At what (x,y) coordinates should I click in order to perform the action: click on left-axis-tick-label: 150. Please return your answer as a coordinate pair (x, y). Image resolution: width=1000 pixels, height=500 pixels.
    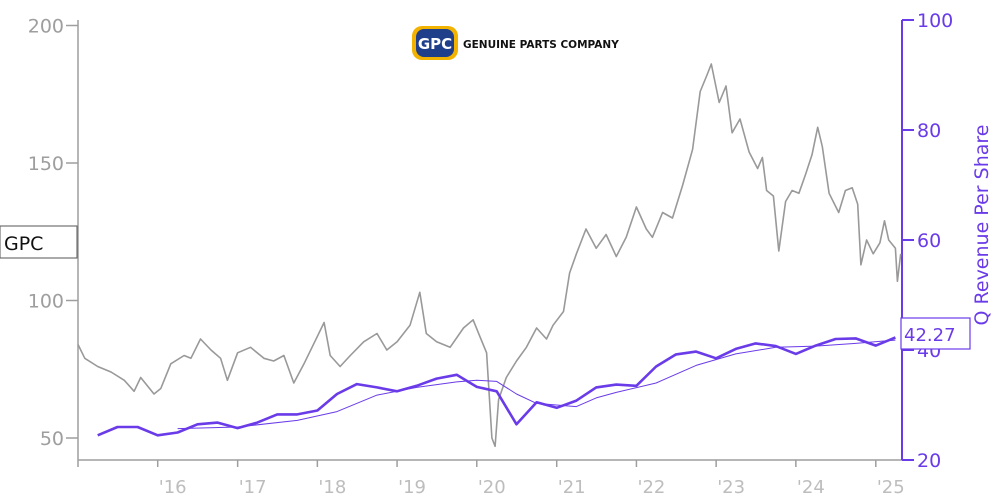
    Looking at the image, I should click on (46, 164).